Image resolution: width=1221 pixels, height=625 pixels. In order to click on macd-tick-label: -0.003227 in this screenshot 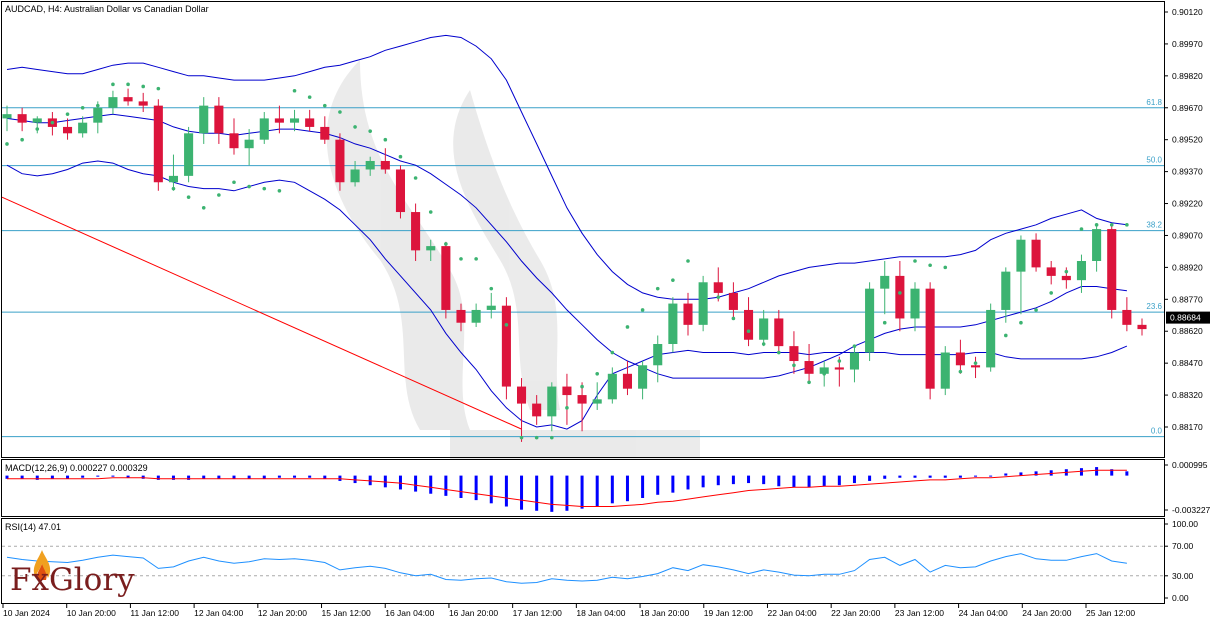, I will do `click(1191, 510)`.